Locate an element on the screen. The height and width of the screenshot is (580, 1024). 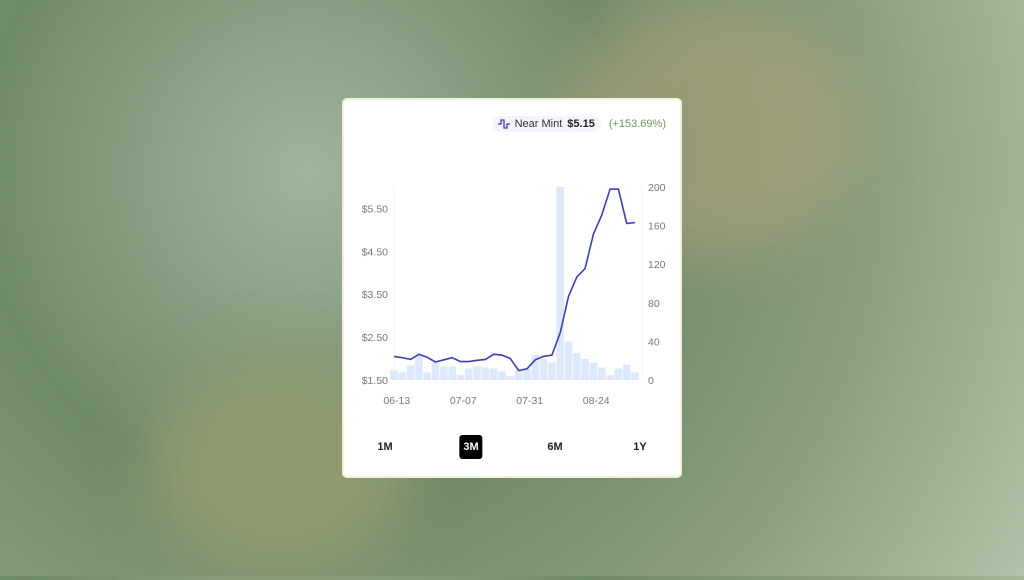
y-left-tick-label: $2.50 is located at coordinates (375, 338).